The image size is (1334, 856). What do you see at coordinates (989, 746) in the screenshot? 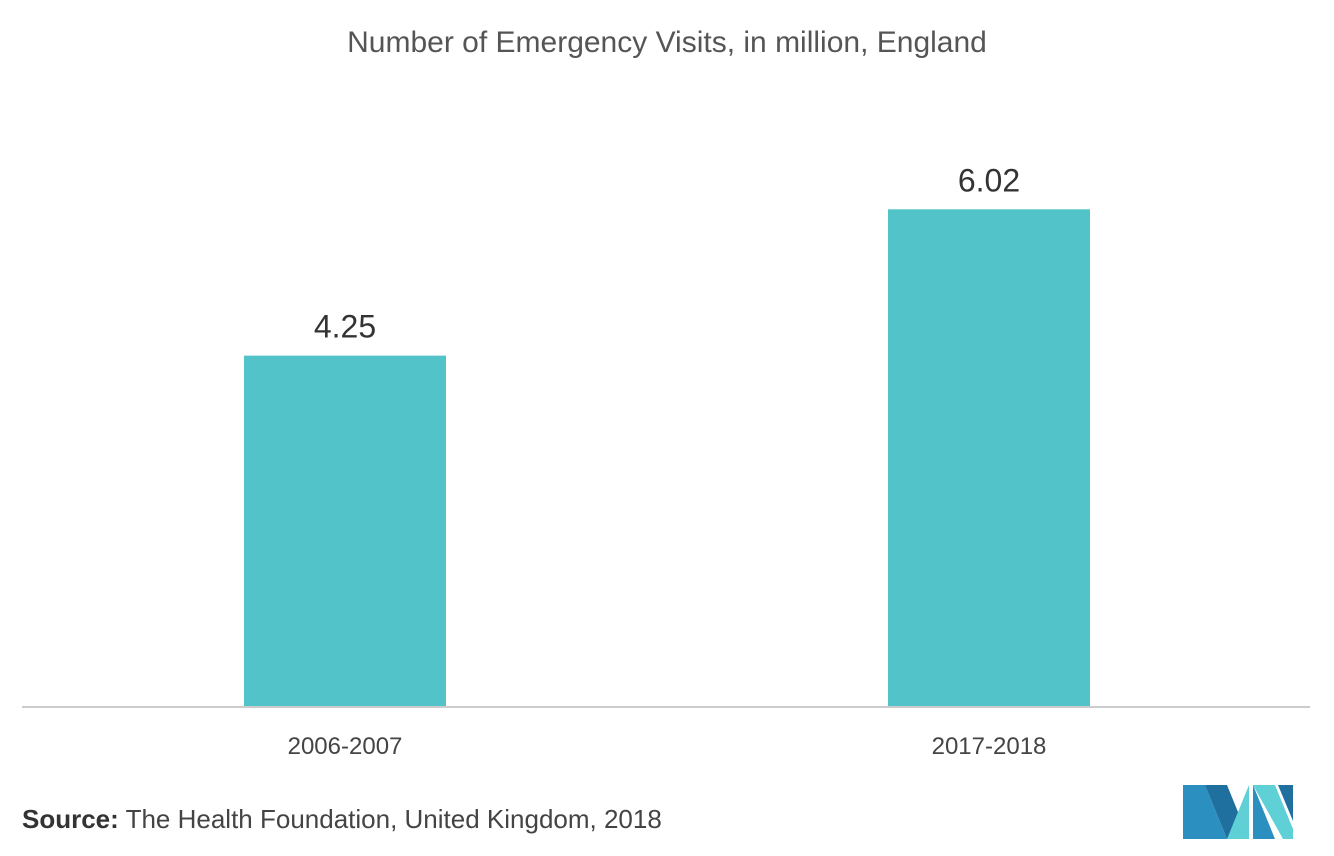
I see `x-tick-label-2017-2018: 2017-2018` at bounding box center [989, 746].